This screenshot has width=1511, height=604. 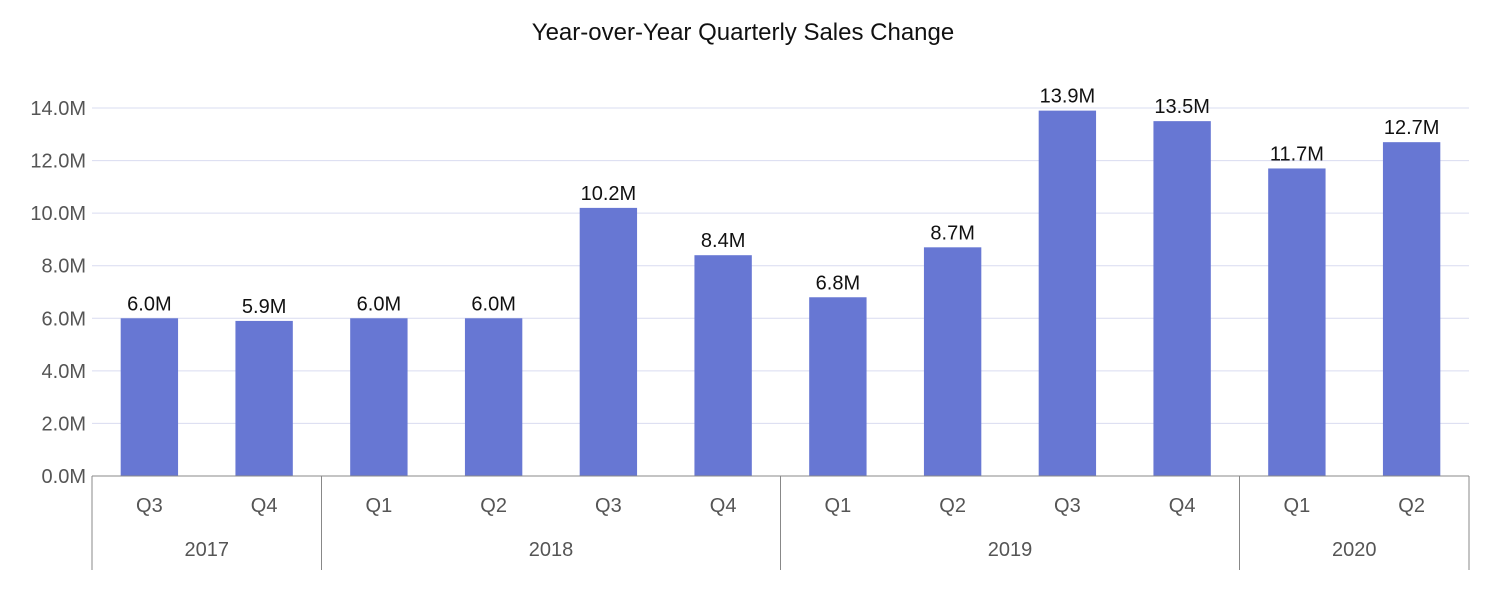 I want to click on data-label: 11.7M, so click(x=1297, y=154).